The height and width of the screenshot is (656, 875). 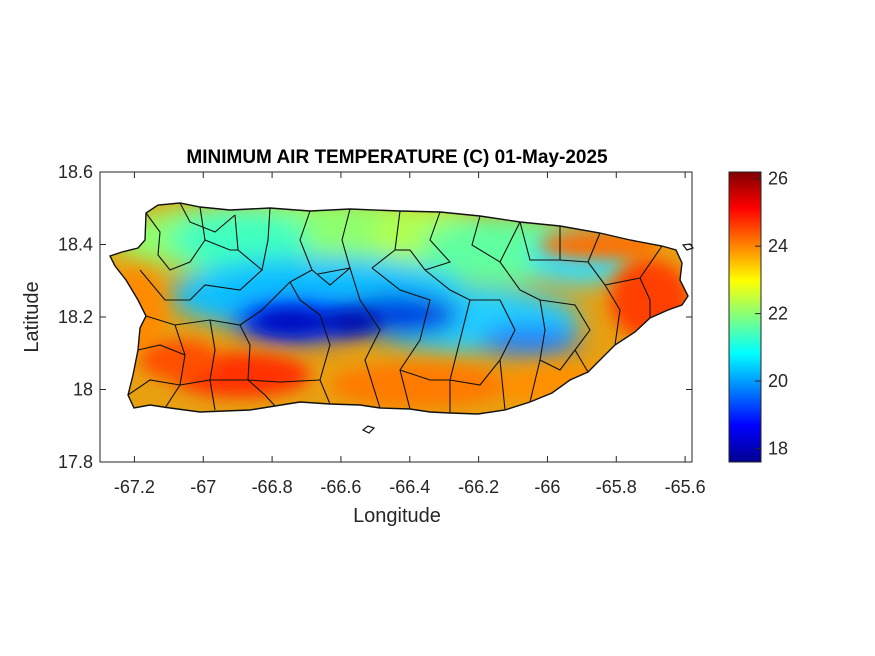 I want to click on y-tick-label: 18.4, so click(x=75, y=245).